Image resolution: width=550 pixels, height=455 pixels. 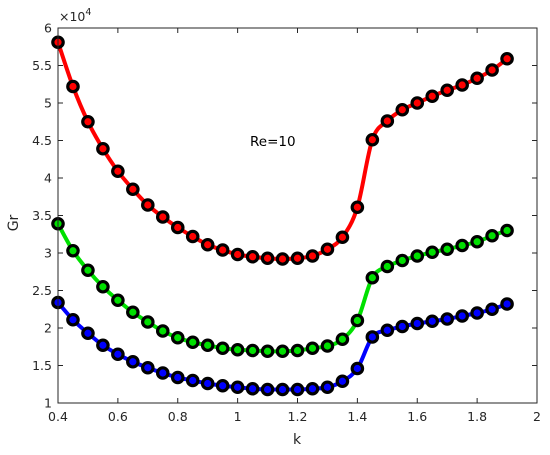 What do you see at coordinates (48, 253) in the screenshot?
I see `y-tick-label: 3` at bounding box center [48, 253].